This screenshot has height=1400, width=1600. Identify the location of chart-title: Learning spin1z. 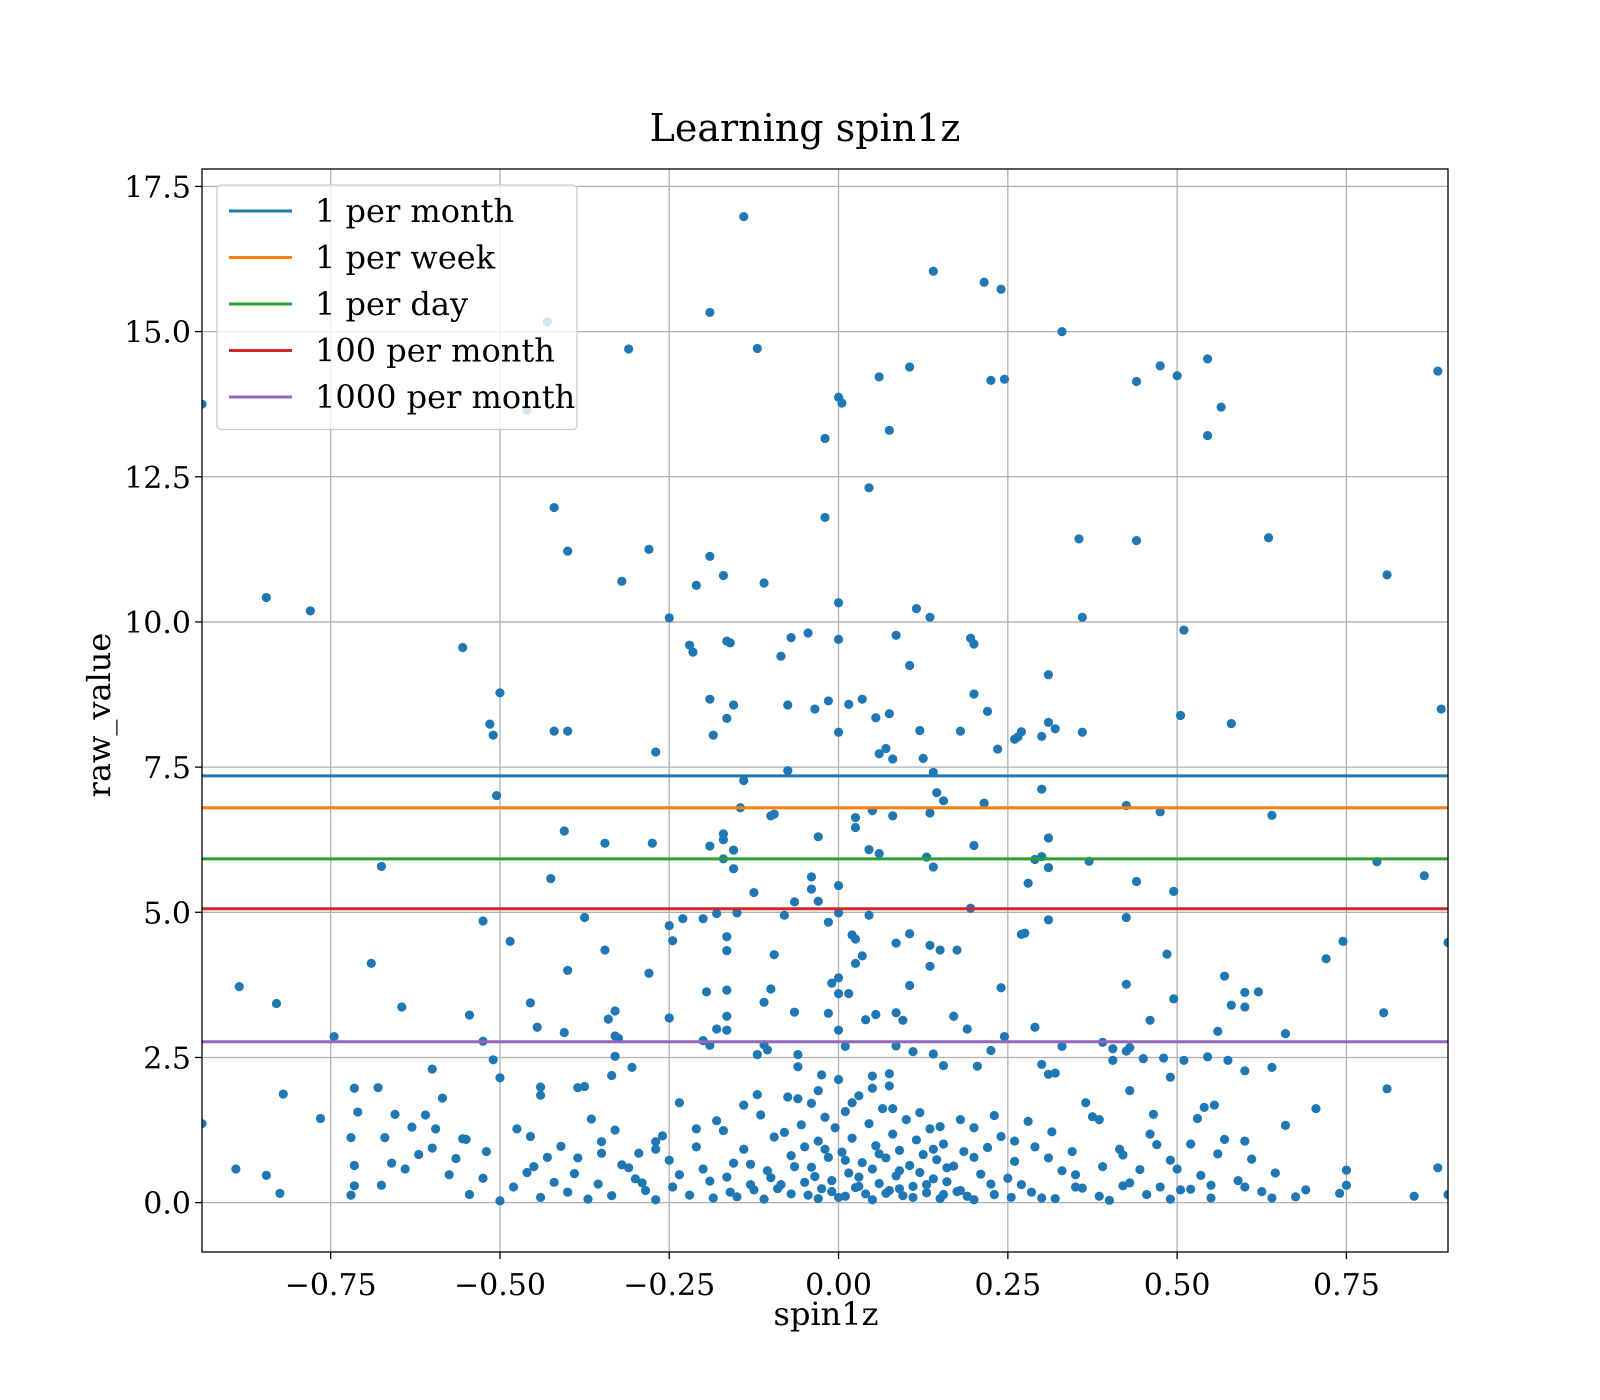
(805, 128).